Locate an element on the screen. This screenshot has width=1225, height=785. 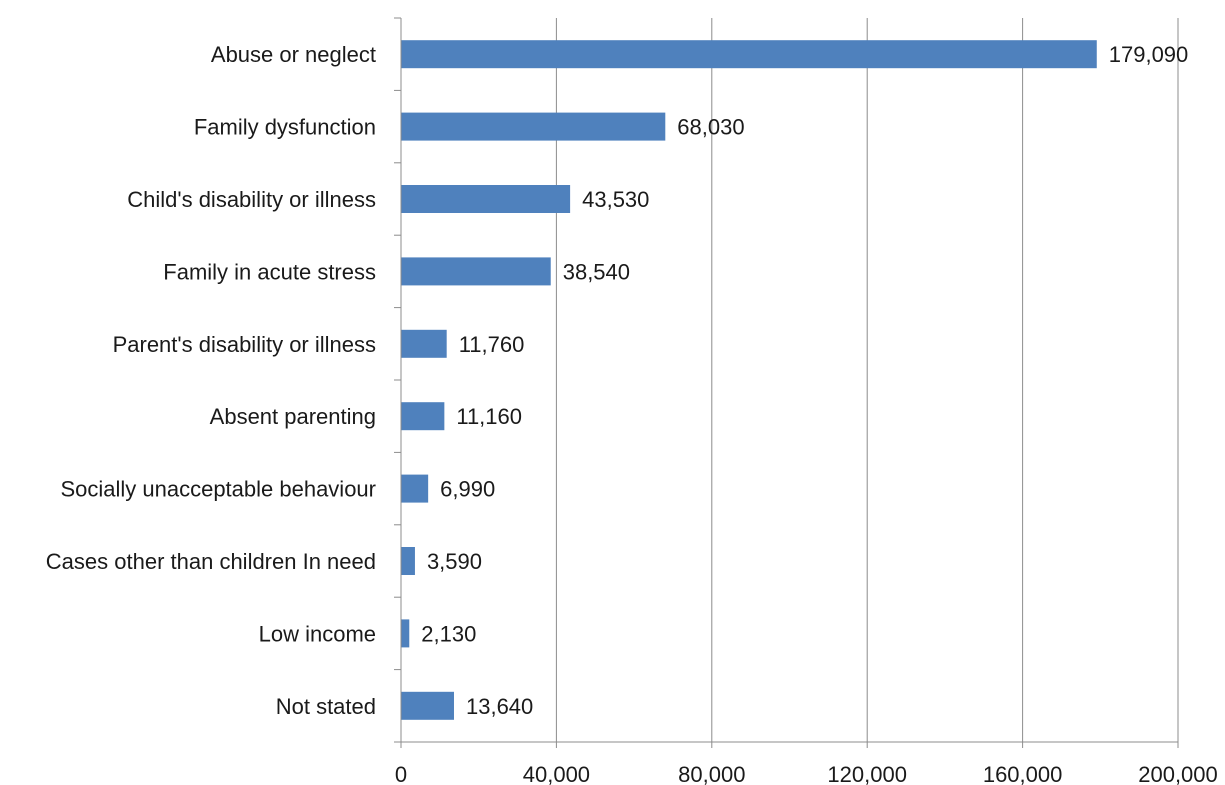
x-tick-label: 200,000 is located at coordinates (1178, 773).